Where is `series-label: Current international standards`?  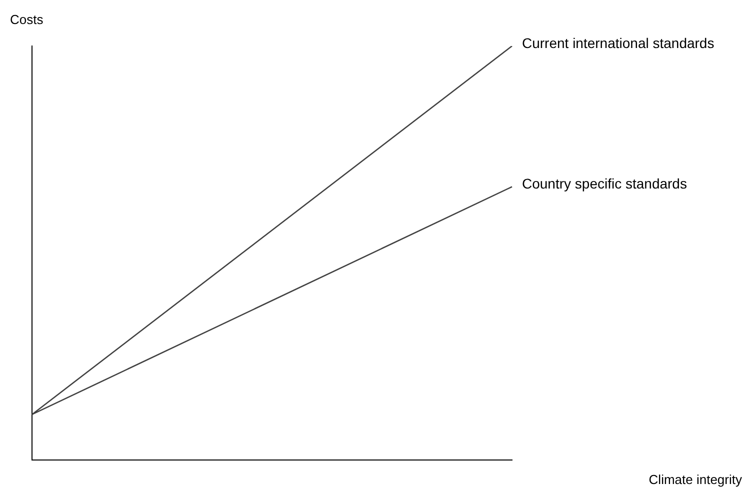 series-label: Current international standards is located at coordinates (618, 42).